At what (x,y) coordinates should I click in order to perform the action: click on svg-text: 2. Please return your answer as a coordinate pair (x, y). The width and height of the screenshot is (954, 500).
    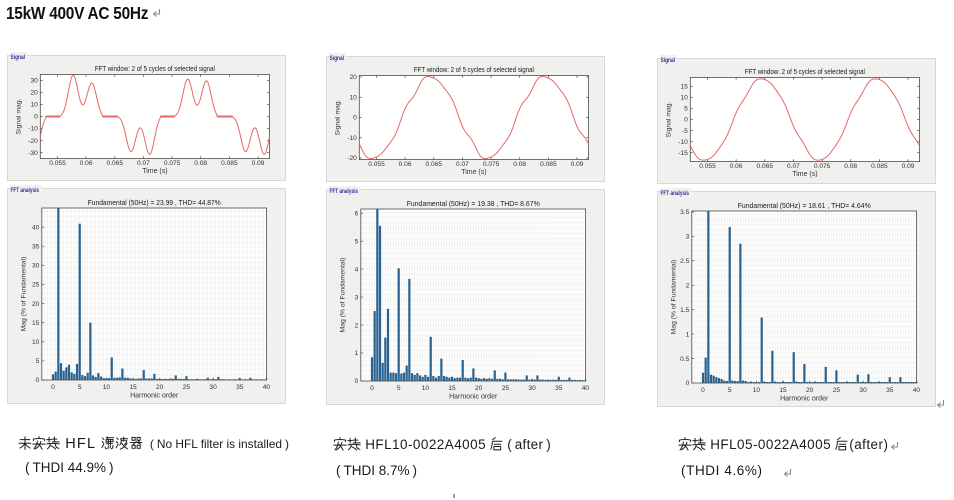
    Looking at the image, I should click on (688, 286).